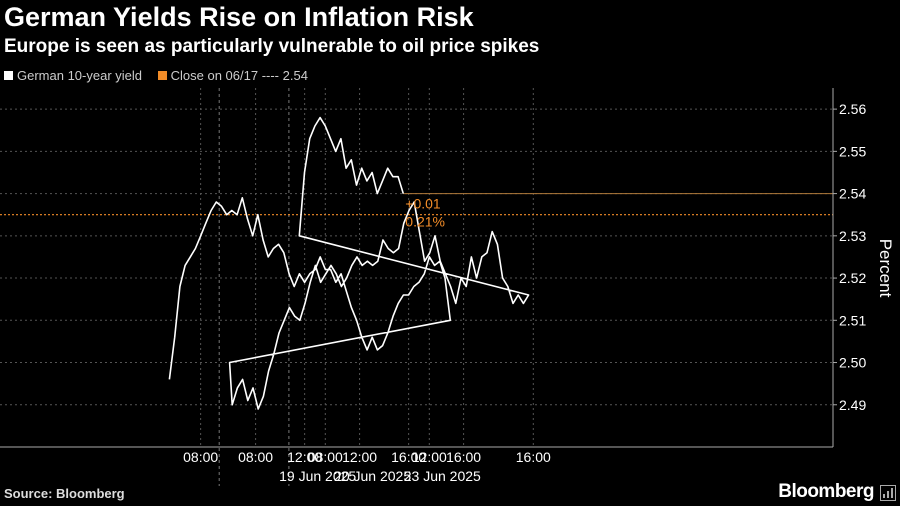 The width and height of the screenshot is (900, 506). I want to click on y-tick-label: 2.49, so click(852, 405).